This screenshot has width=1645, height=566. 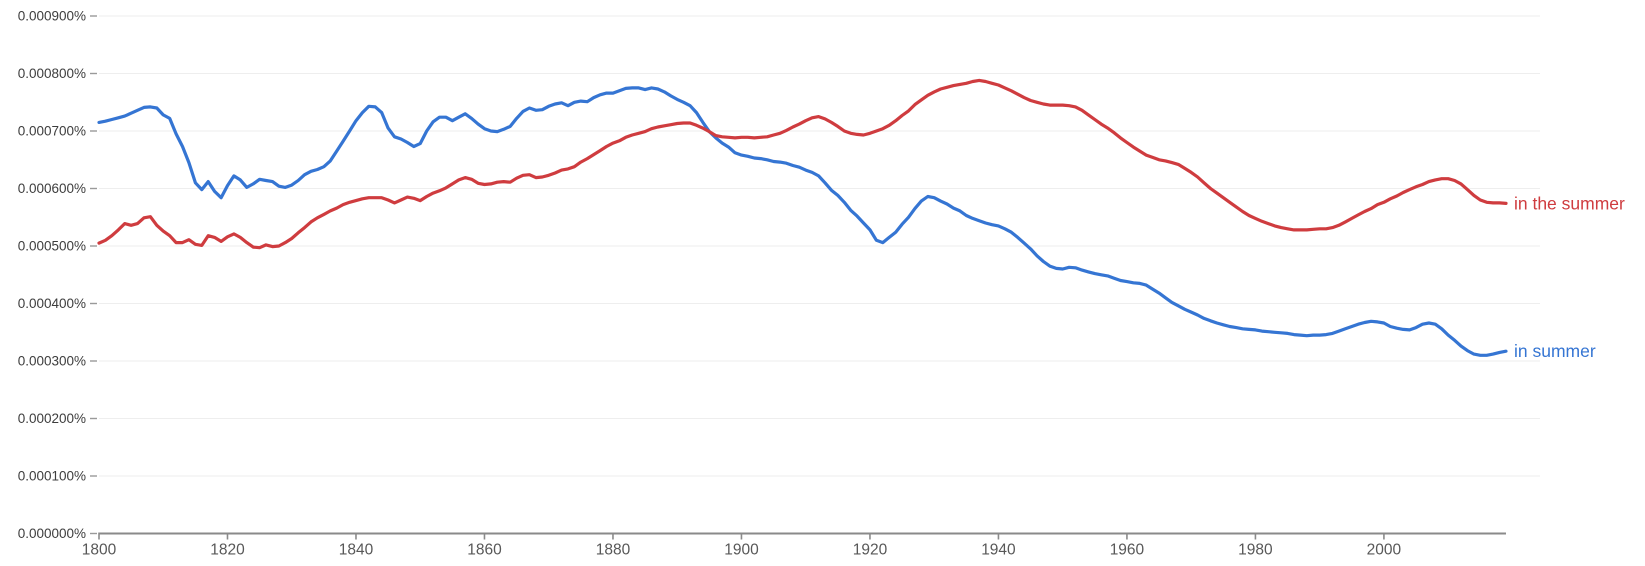 What do you see at coordinates (1255, 550) in the screenshot?
I see `x-axis-label: 1980` at bounding box center [1255, 550].